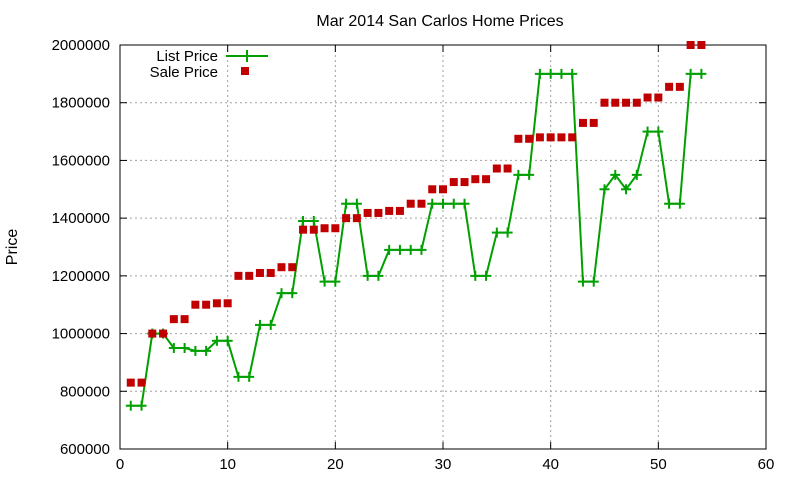 This screenshot has width=800, height=480. What do you see at coordinates (81, 160) in the screenshot?
I see `y-tick-label: 1600000` at bounding box center [81, 160].